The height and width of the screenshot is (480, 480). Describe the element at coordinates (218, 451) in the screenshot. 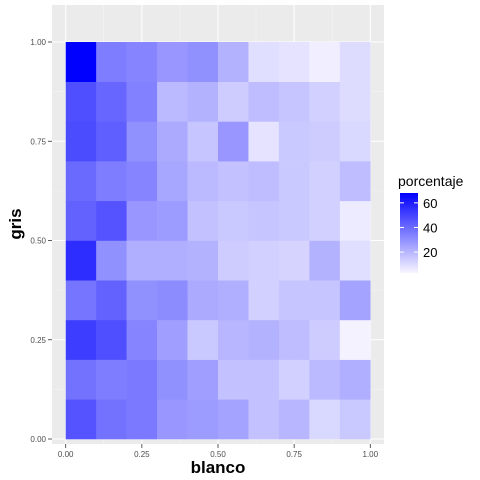

I see `x-axis-ticks: 0.00 0.25 0.50 0.75 1.00` at that location.